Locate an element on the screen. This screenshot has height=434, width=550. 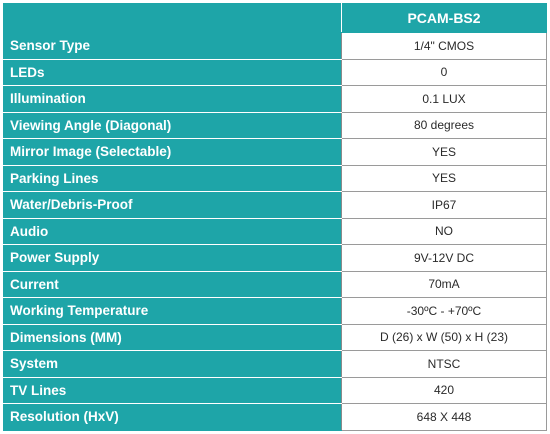
table-row: TV Lines 420 is located at coordinates (275, 390).